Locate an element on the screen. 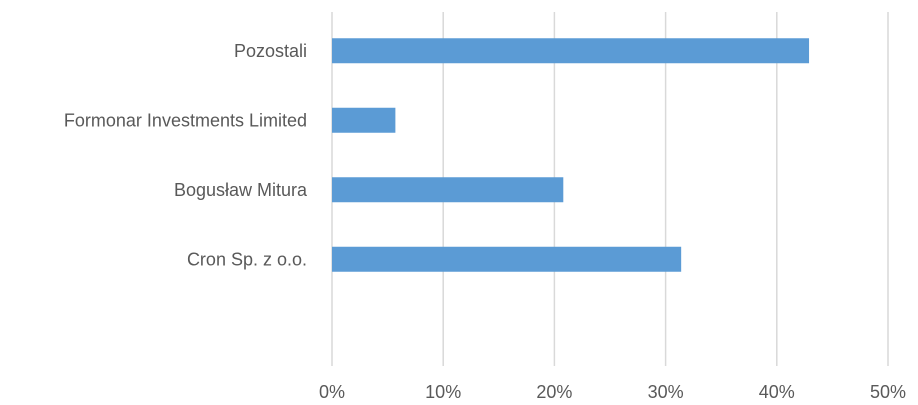 The width and height of the screenshot is (918, 405). x-tick-label: 10% is located at coordinates (443, 392).